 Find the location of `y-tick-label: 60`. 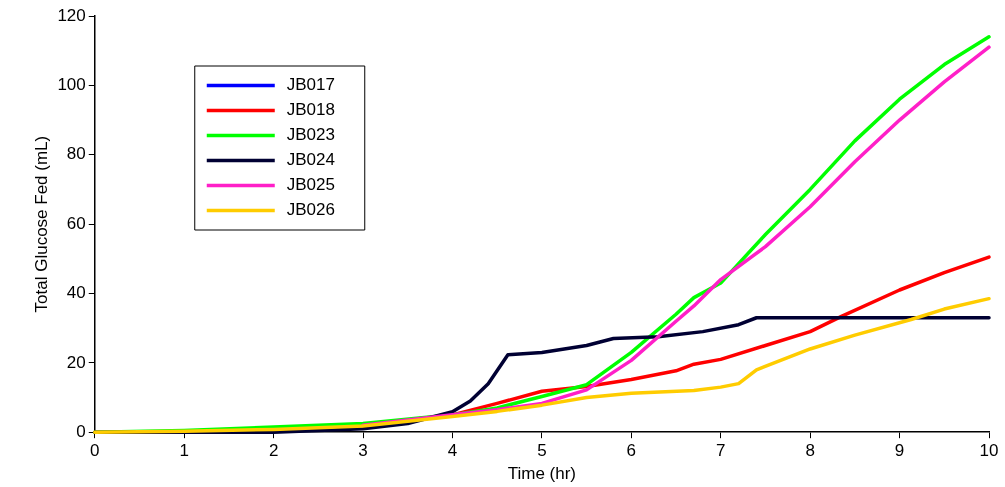

y-tick-label: 60 is located at coordinates (76, 223).